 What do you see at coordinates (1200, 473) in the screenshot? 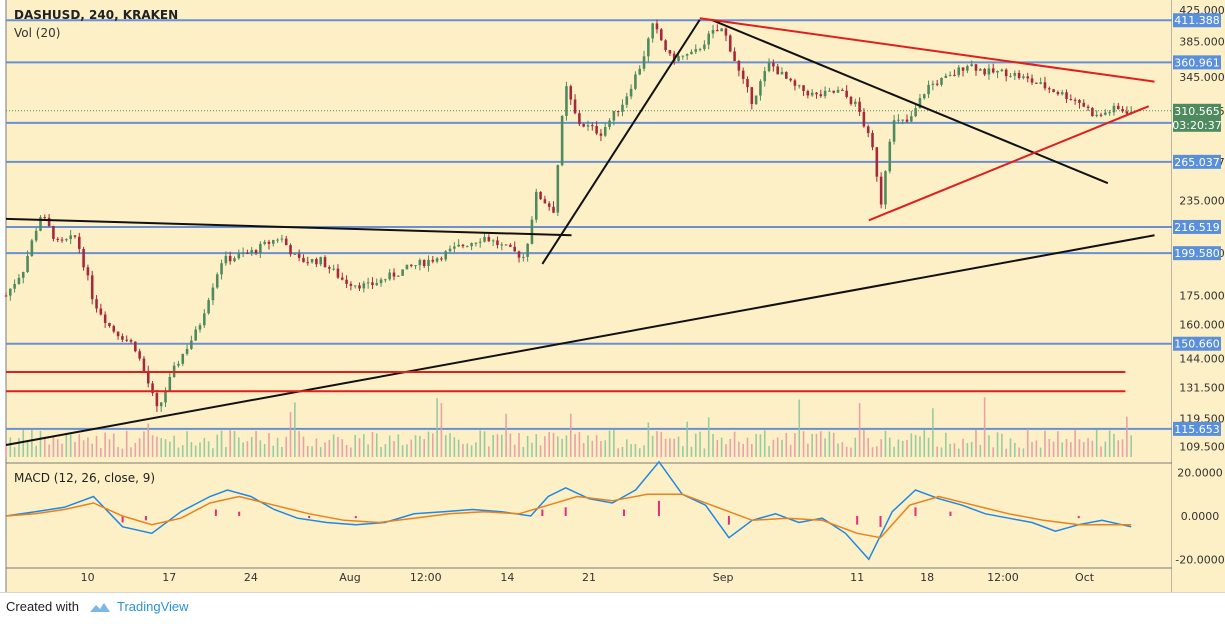
I see `macd-tick-label: 20.0000` at bounding box center [1200, 473].